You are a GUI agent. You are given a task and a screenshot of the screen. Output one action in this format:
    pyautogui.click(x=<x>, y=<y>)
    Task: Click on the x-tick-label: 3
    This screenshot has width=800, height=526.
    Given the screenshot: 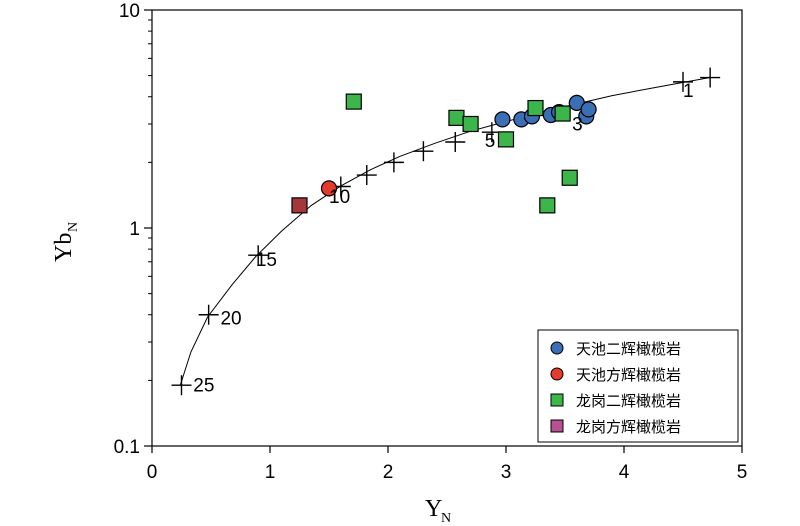 What is the action you would take?
    pyautogui.click(x=506, y=472)
    